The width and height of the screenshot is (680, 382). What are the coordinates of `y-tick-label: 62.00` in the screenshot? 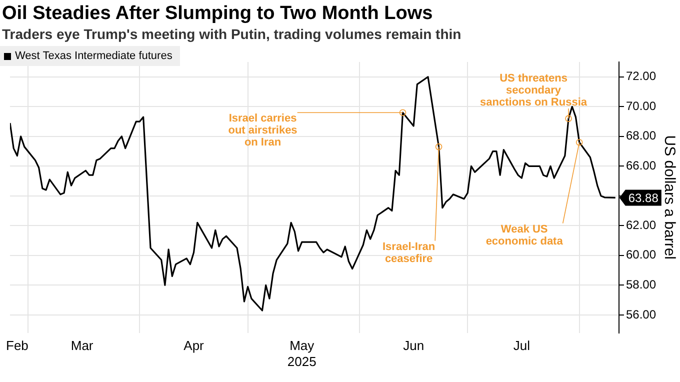 It's located at (641, 225).